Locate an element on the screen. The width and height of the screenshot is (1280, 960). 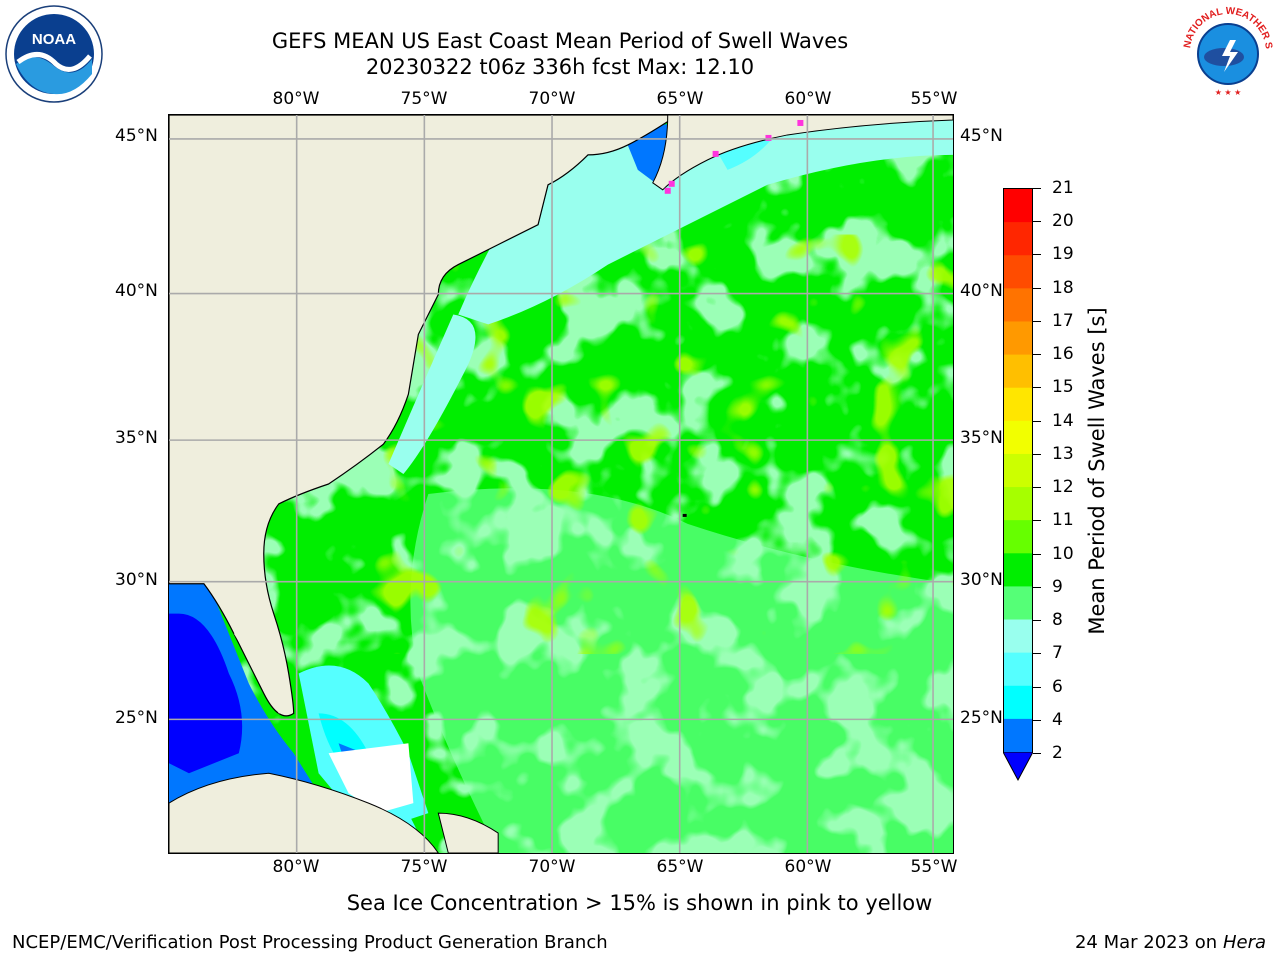
lon-label-top: 55°W is located at coordinates (934, 99).